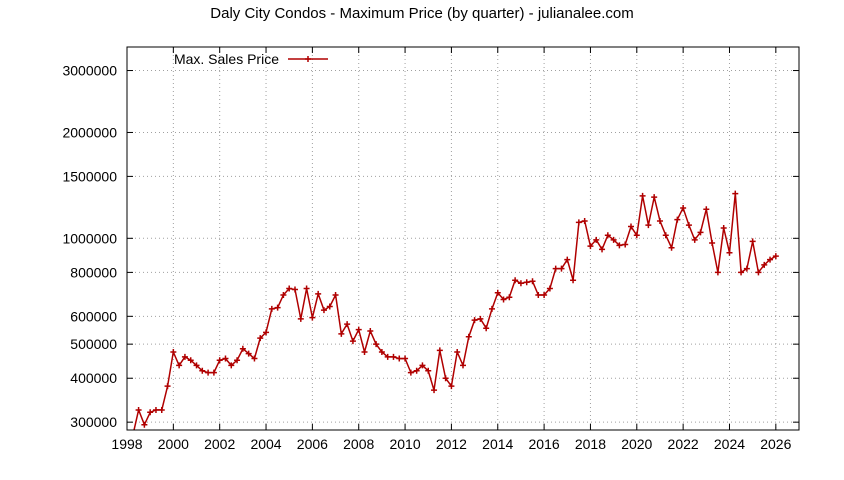 This screenshot has height=480, width=844. I want to click on x-tick-label: 2008, so click(358, 444).